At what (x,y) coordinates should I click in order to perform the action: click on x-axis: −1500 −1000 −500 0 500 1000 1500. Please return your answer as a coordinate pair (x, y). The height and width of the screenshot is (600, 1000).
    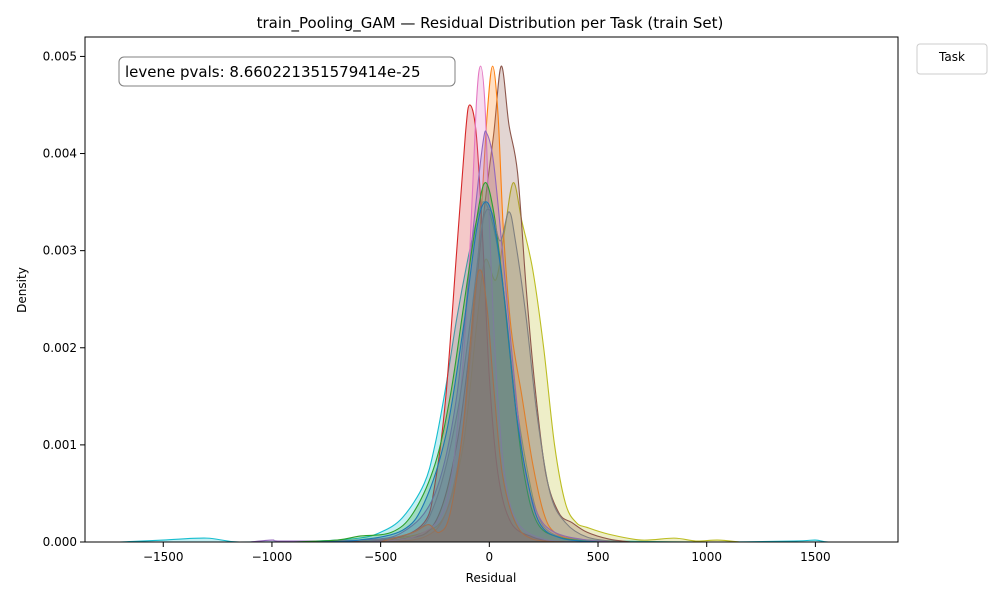
    Looking at the image, I should click on (487, 553).